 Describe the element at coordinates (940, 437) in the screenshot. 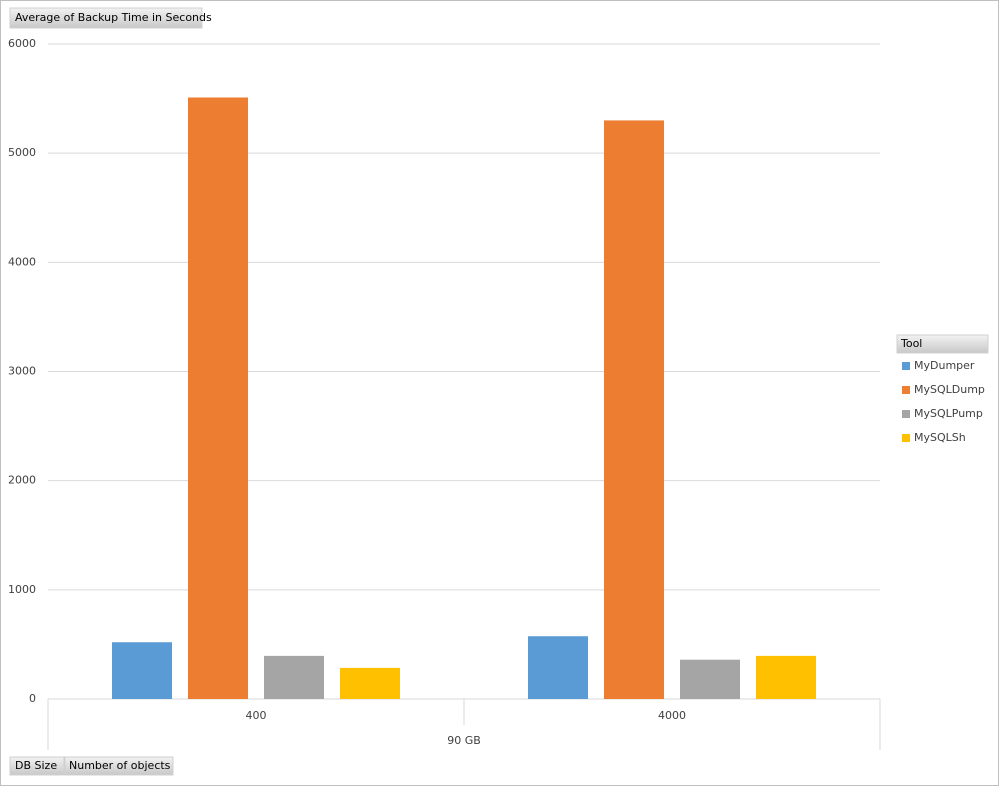

I see `legend-label: MySQLSh` at that location.